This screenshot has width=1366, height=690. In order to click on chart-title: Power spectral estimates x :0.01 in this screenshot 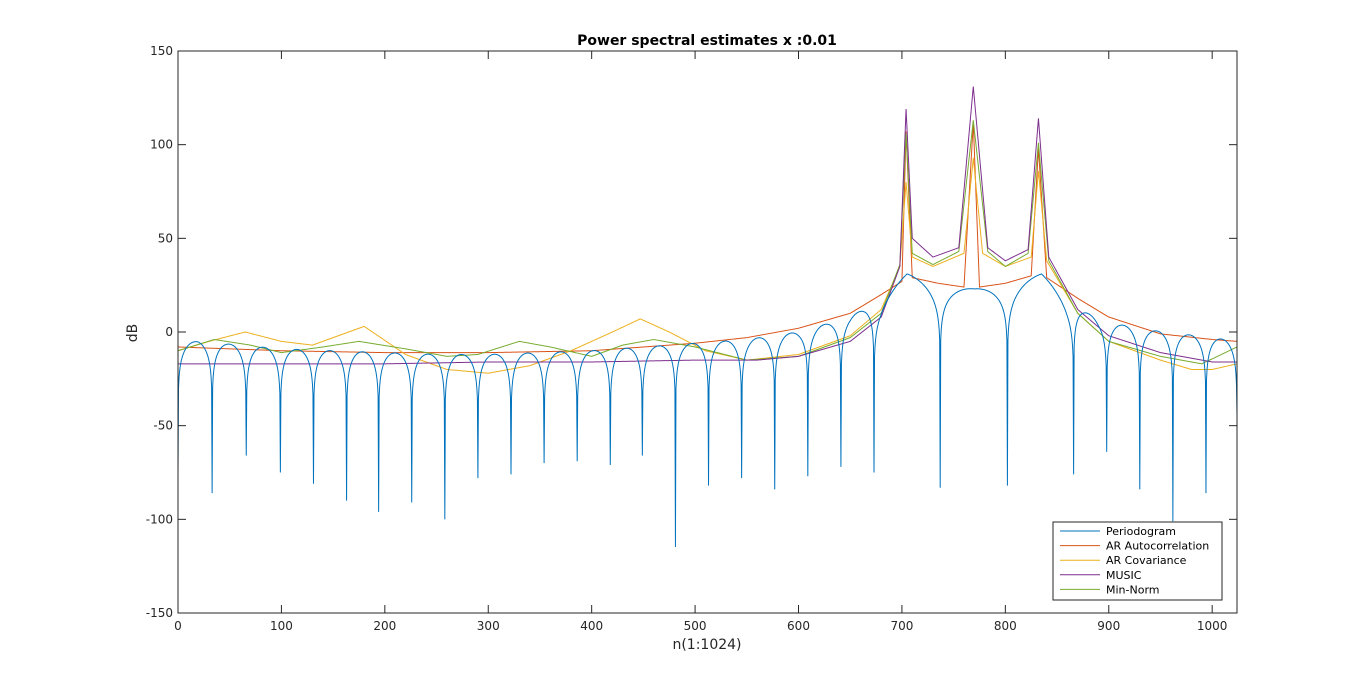, I will do `click(707, 41)`.